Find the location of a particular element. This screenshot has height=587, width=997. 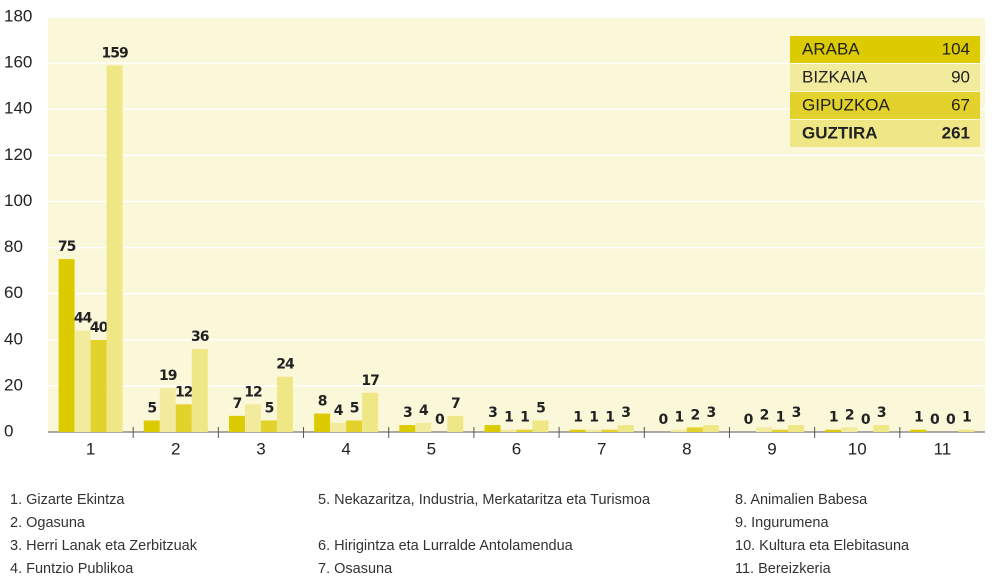

value-label: 12 is located at coordinates (253, 392).